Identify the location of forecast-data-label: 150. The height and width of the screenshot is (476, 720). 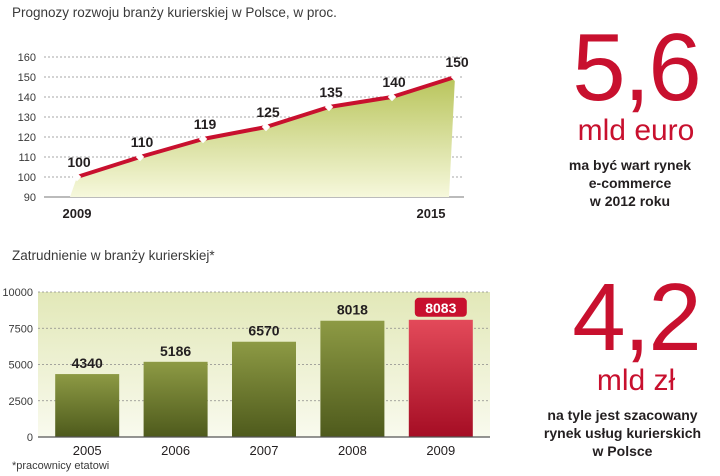
(457, 62).